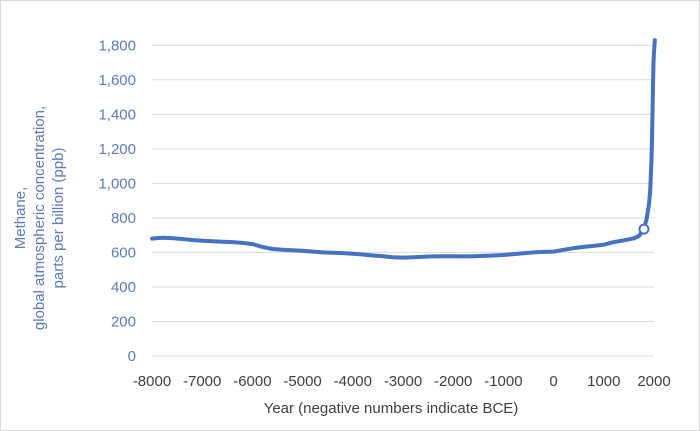 The height and width of the screenshot is (431, 700). I want to click on y-tick-label: 800, so click(123, 218).